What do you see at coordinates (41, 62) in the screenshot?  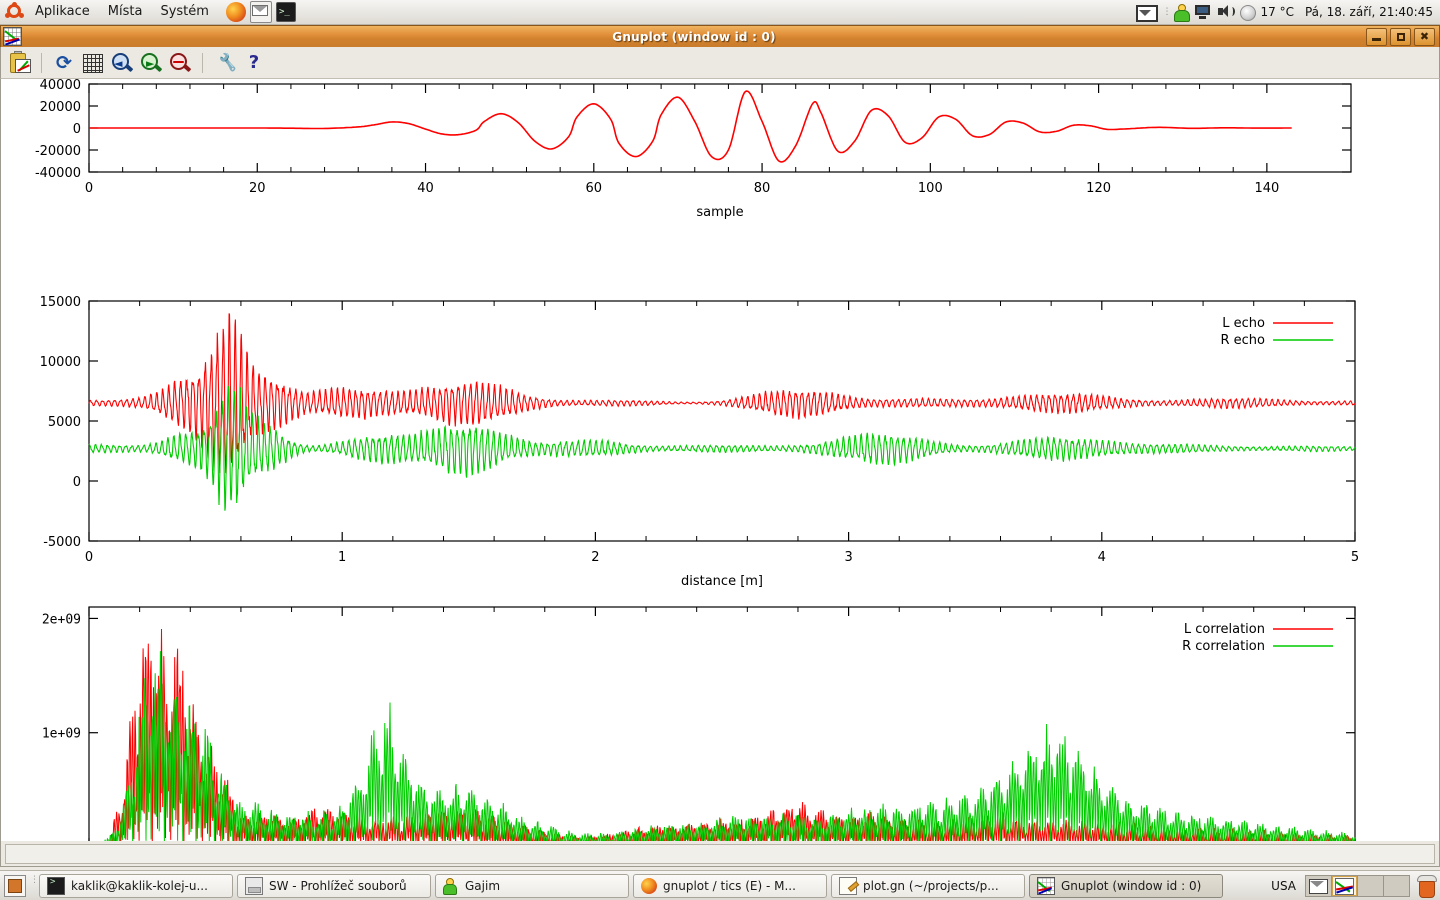 I see `toolbar-separator` at bounding box center [41, 62].